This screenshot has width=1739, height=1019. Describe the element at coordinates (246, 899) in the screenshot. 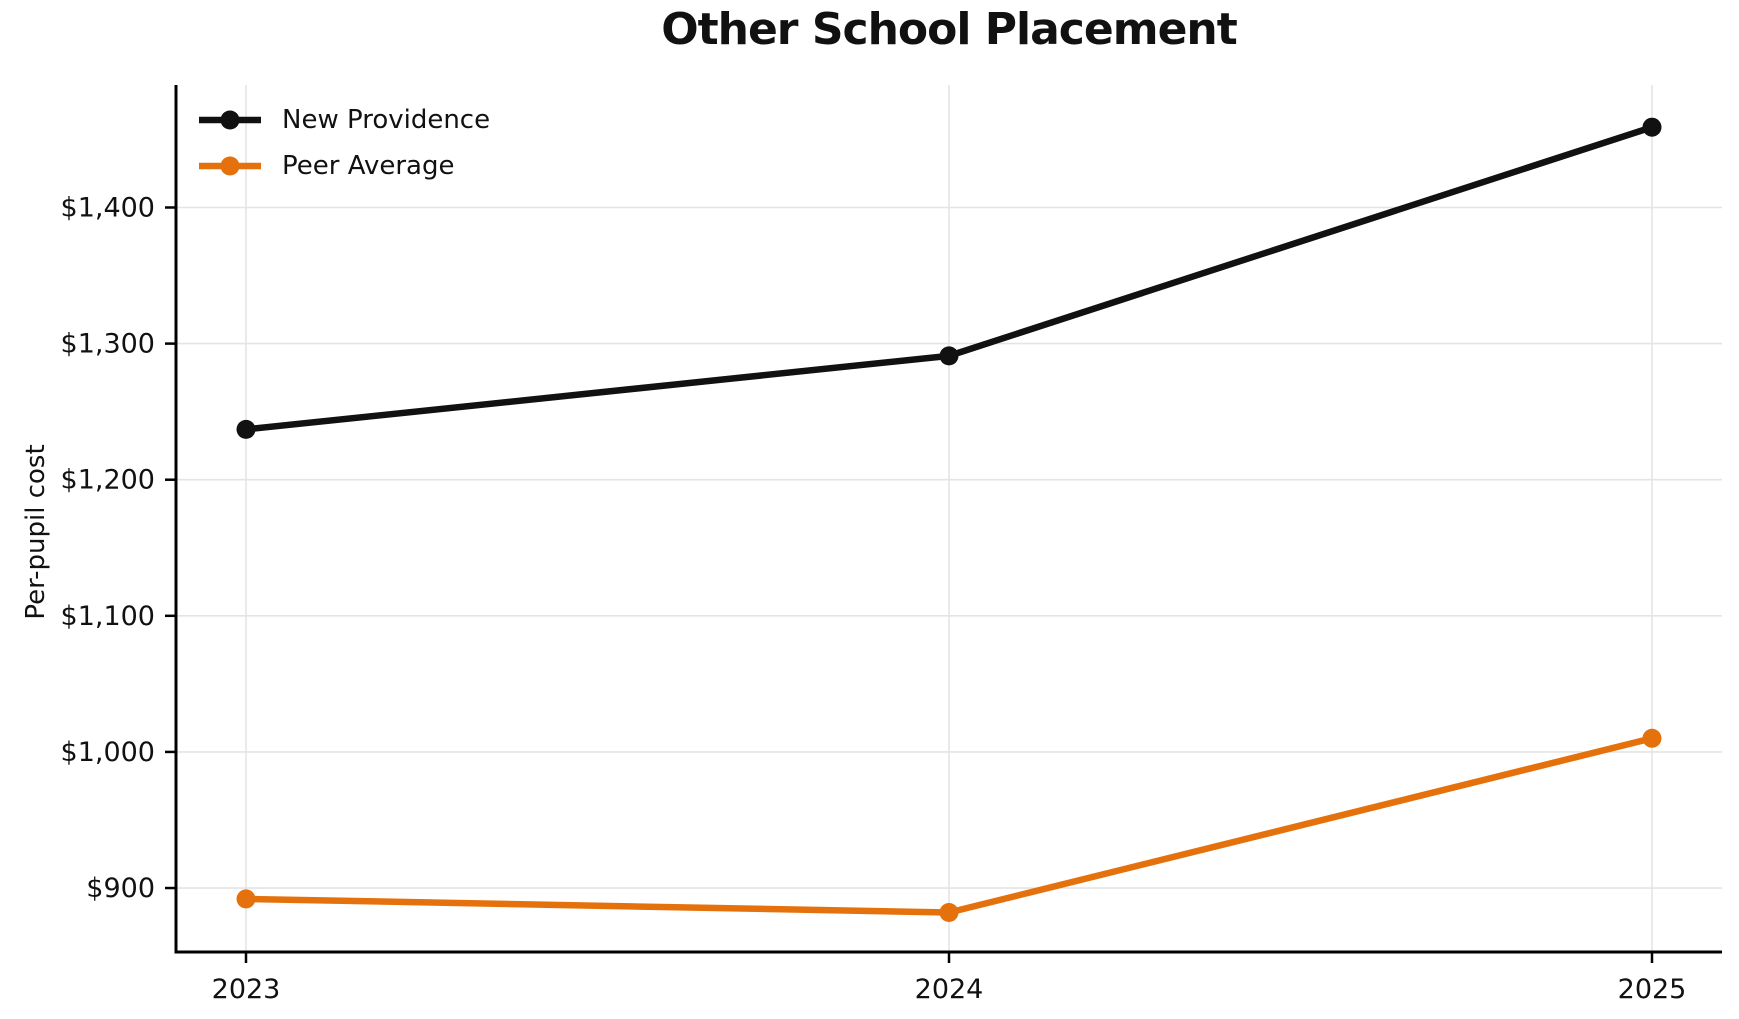

I see `data-point-peer-average-2023` at that location.